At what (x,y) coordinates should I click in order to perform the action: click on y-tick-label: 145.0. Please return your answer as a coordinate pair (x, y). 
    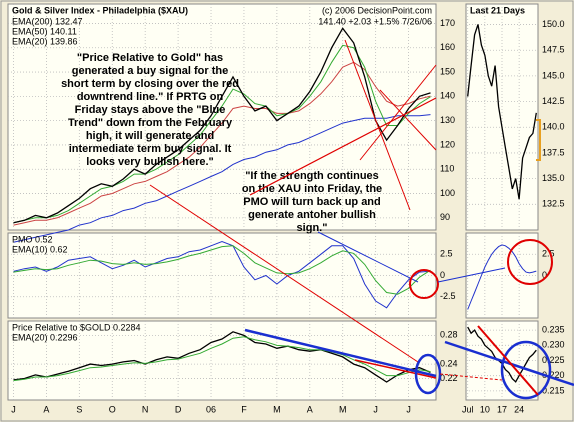
    Looking at the image, I should click on (553, 75).